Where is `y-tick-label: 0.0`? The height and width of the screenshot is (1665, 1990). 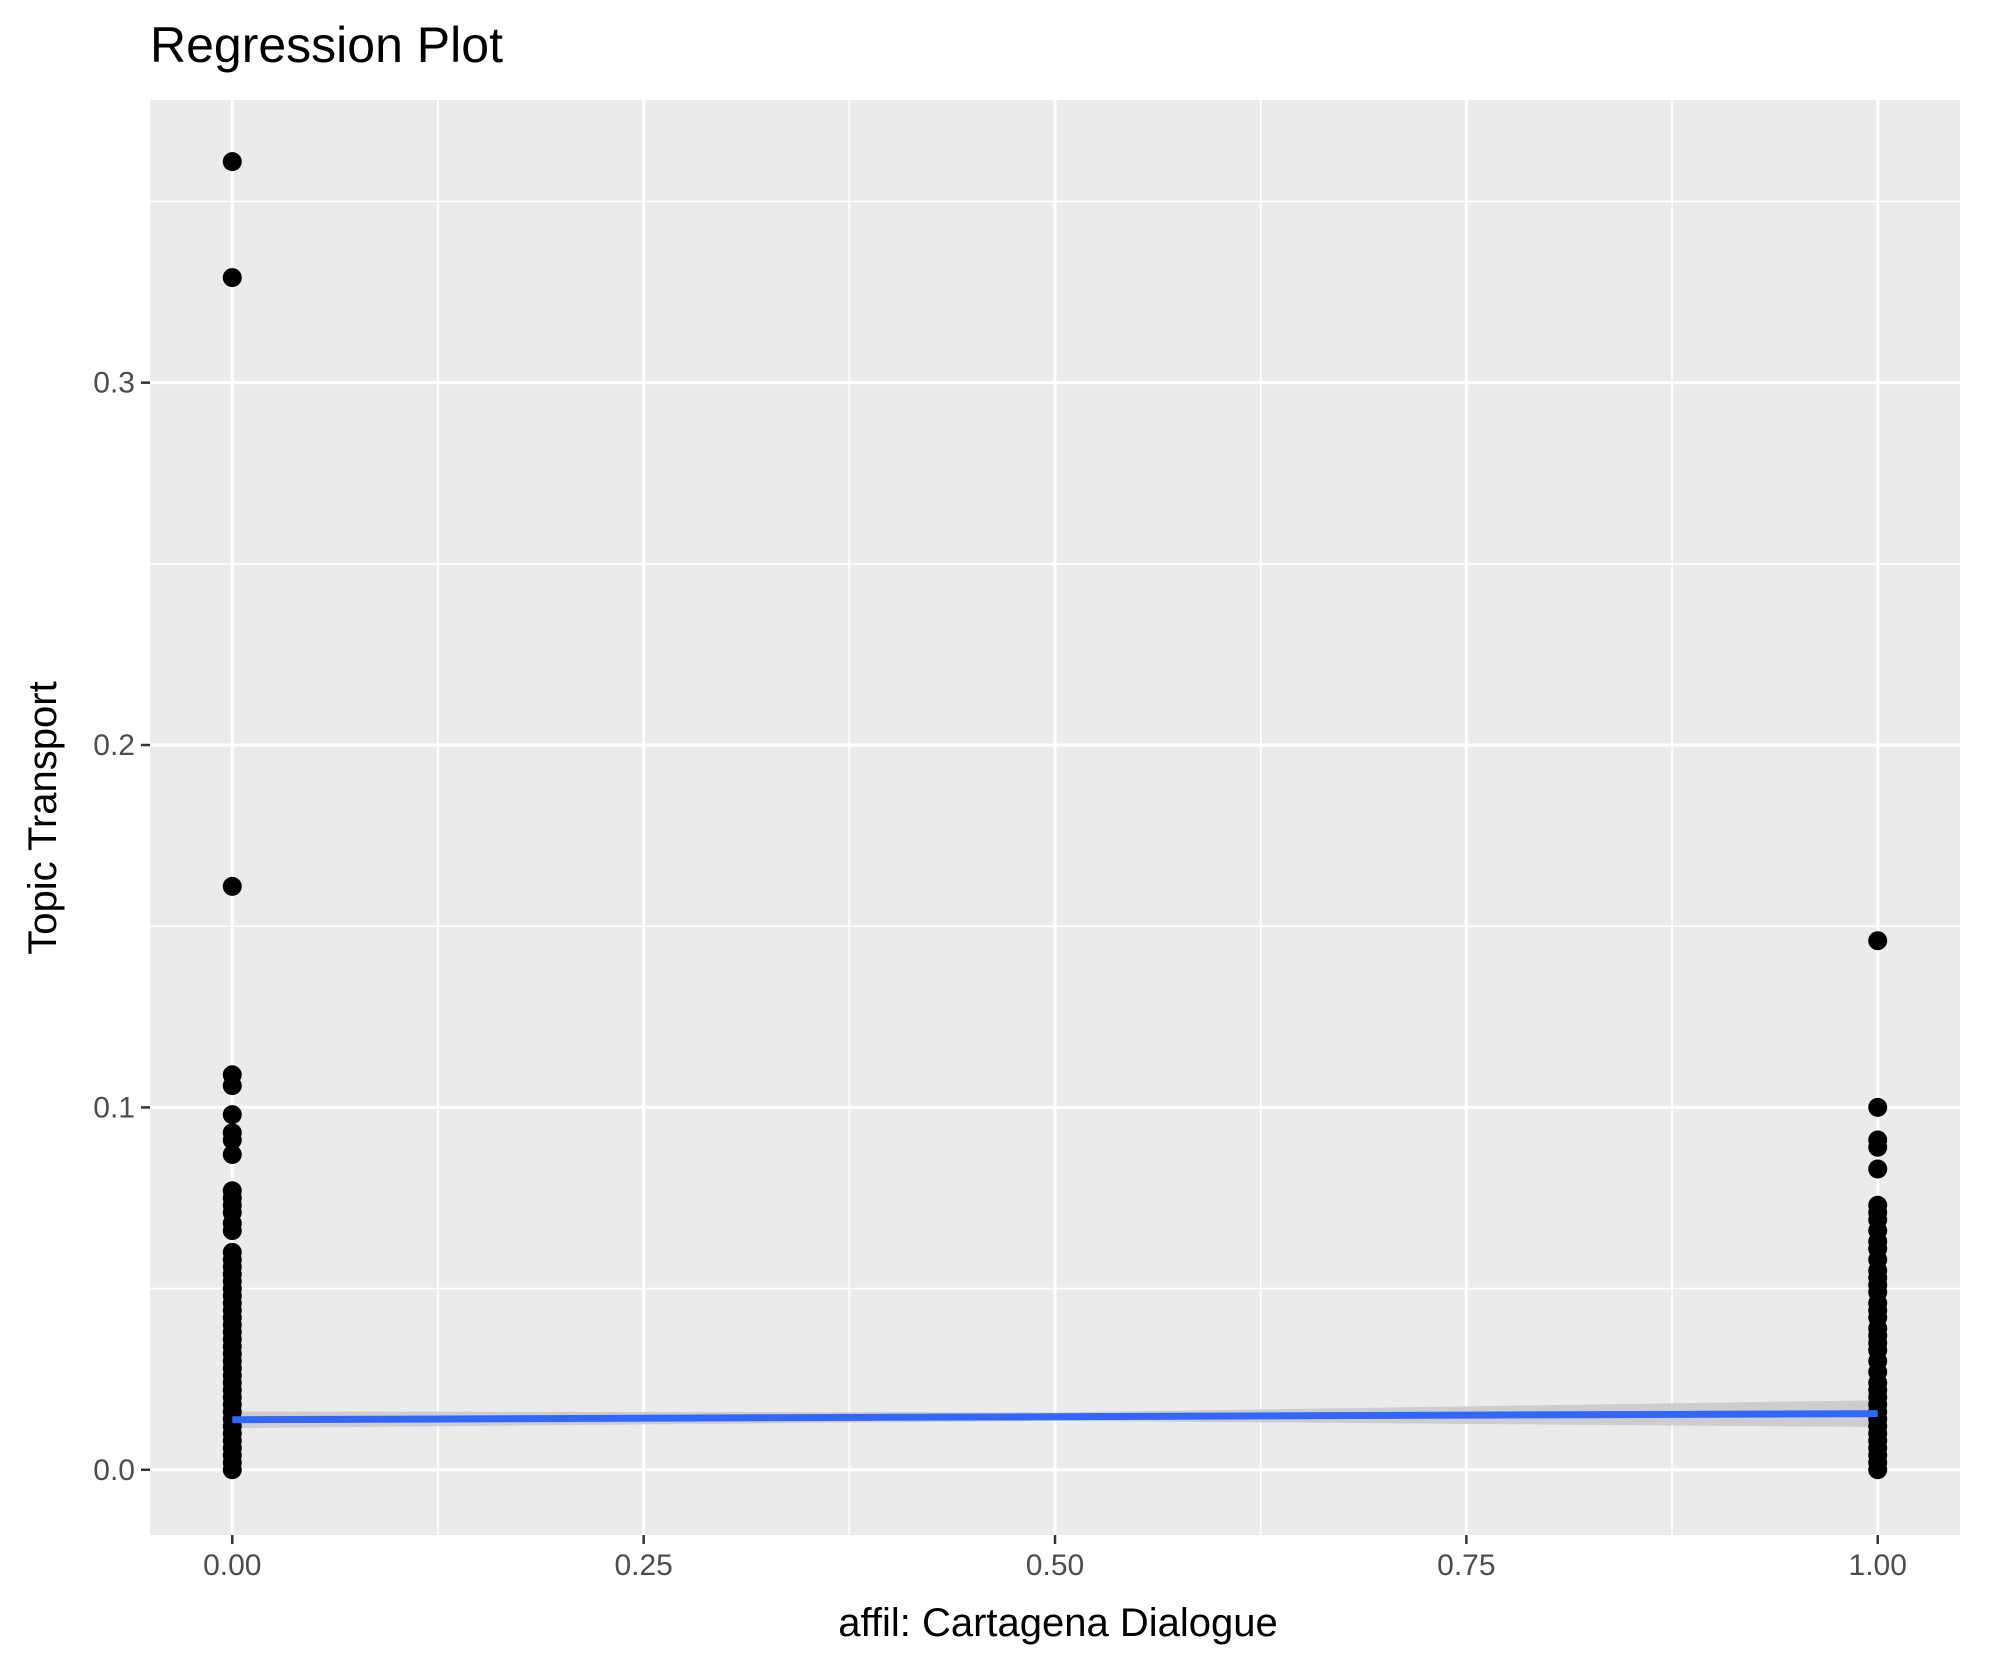 y-tick-label: 0.0 is located at coordinates (114, 1470).